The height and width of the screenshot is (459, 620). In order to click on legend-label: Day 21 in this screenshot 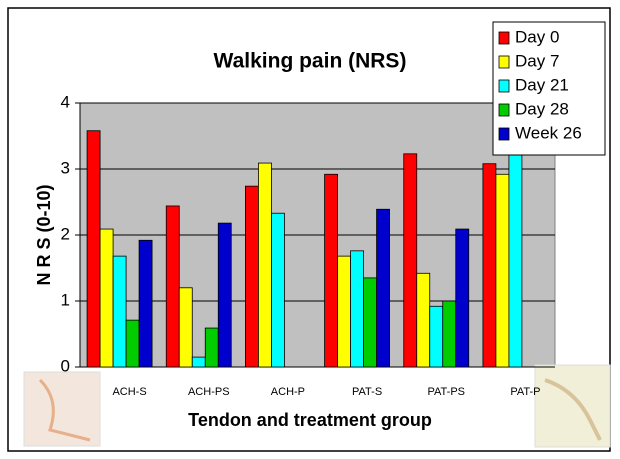, I will do `click(542, 84)`.